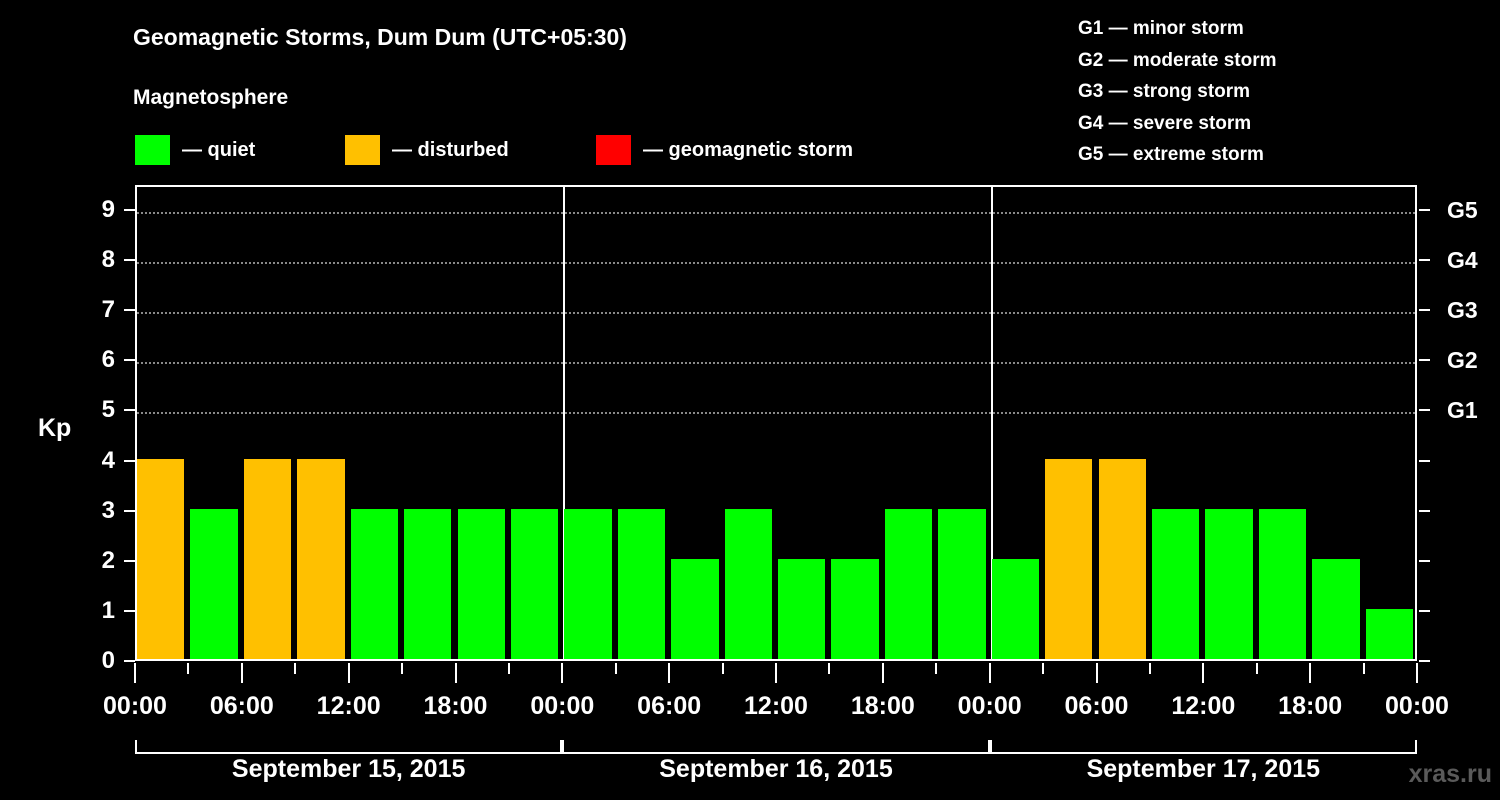 Image resolution: width=1500 pixels, height=800 pixels. Describe the element at coordinates (55, 428) in the screenshot. I see `y-axis-title: Kp` at that location.